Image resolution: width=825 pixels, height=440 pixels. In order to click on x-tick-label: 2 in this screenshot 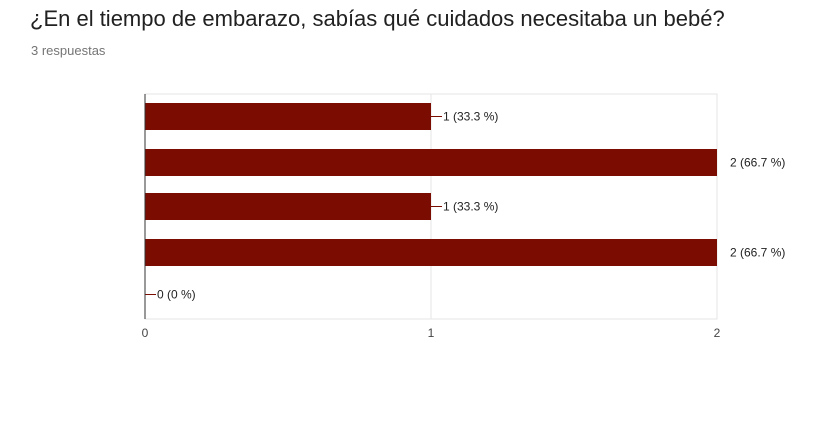, I will do `click(717, 333)`.